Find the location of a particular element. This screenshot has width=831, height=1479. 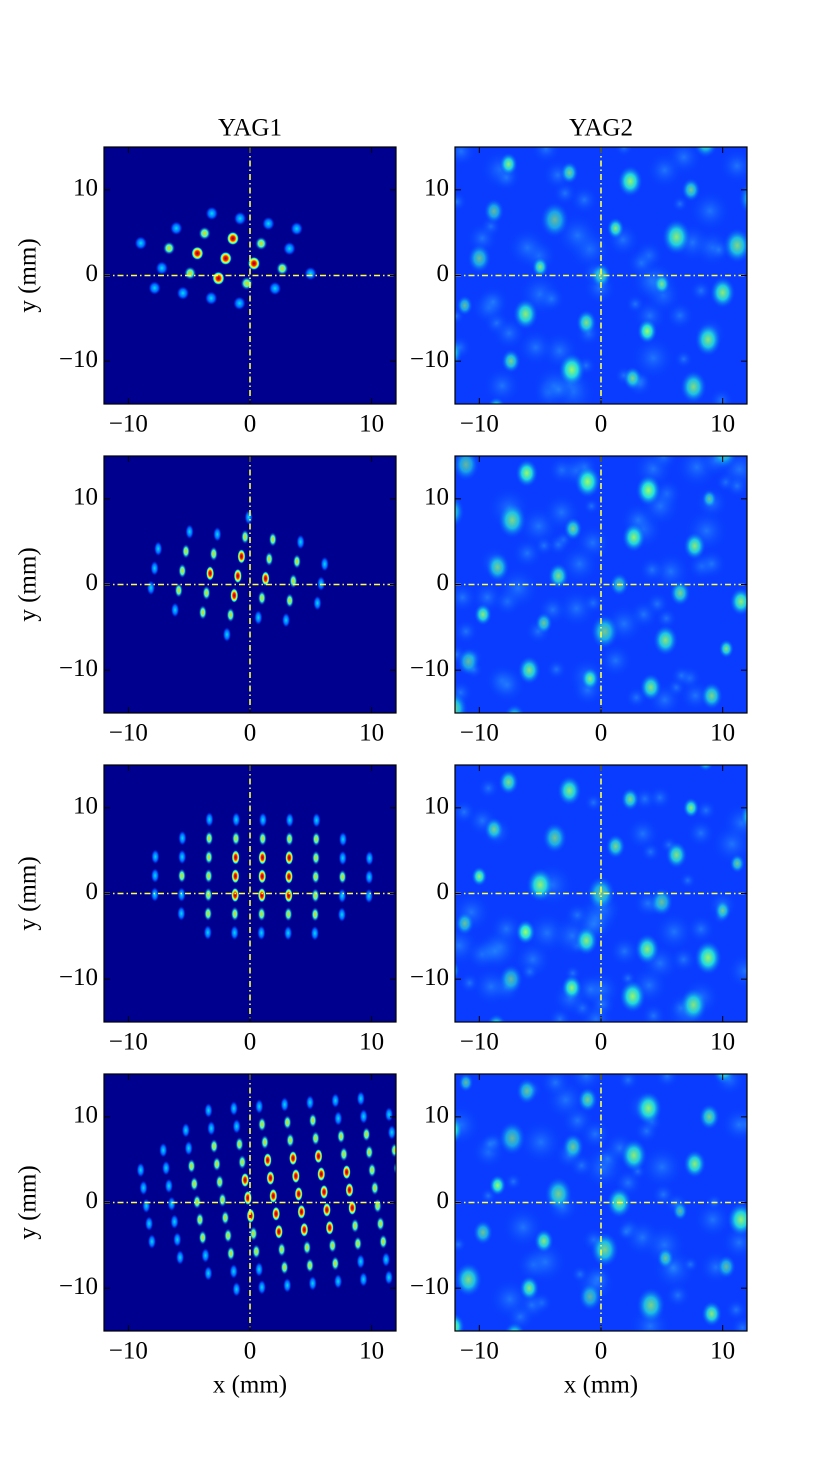

x-axis-label: x (mm) is located at coordinates (601, 1385).